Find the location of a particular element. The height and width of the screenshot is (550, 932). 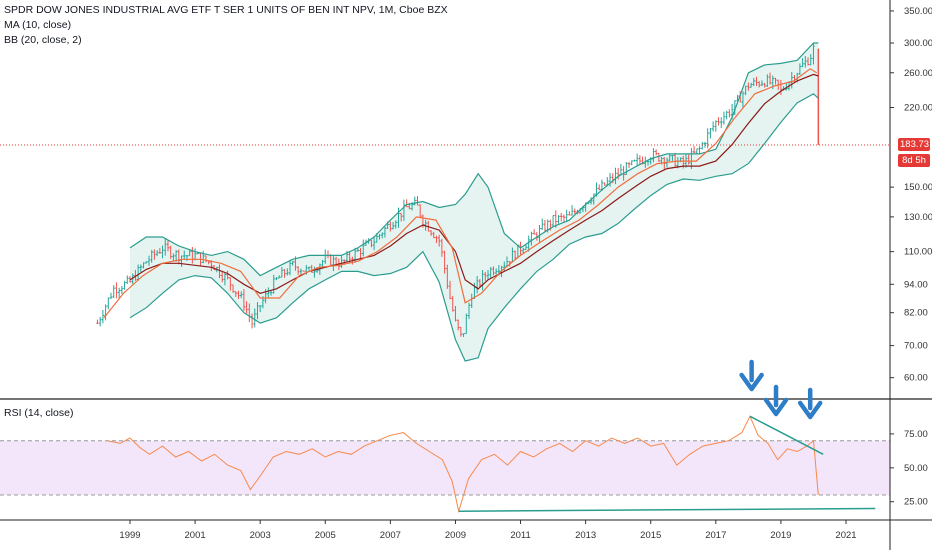

ma-legend: MA (10, close) is located at coordinates (38, 25).